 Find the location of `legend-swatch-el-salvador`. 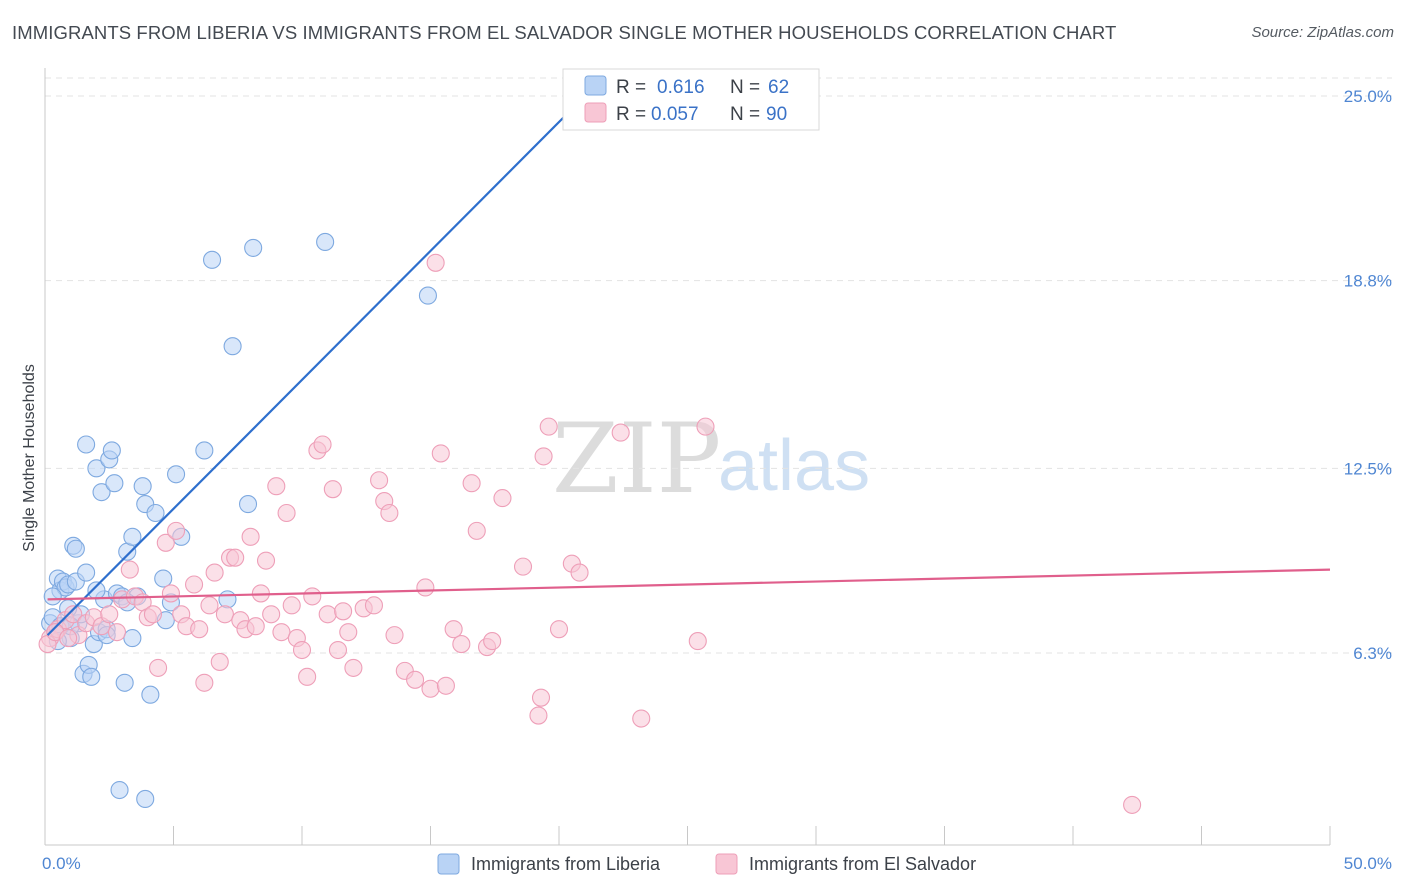

legend-swatch-el-salvador is located at coordinates (595, 112).